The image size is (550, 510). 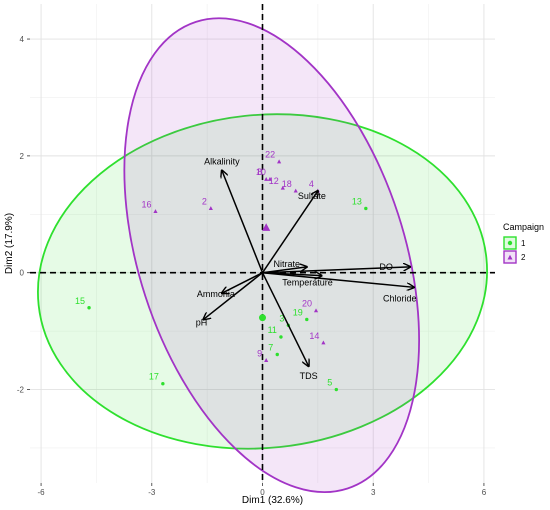 What do you see at coordinates (386, 267) in the screenshot?
I see `variable-label: DO` at bounding box center [386, 267].